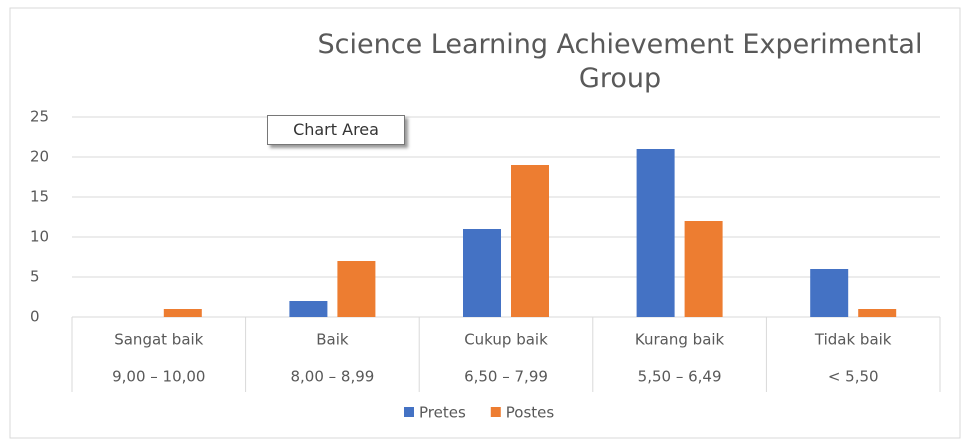 Image resolution: width=964 pixels, height=440 pixels. What do you see at coordinates (35, 317) in the screenshot?
I see `y-tick-label: 0` at bounding box center [35, 317].